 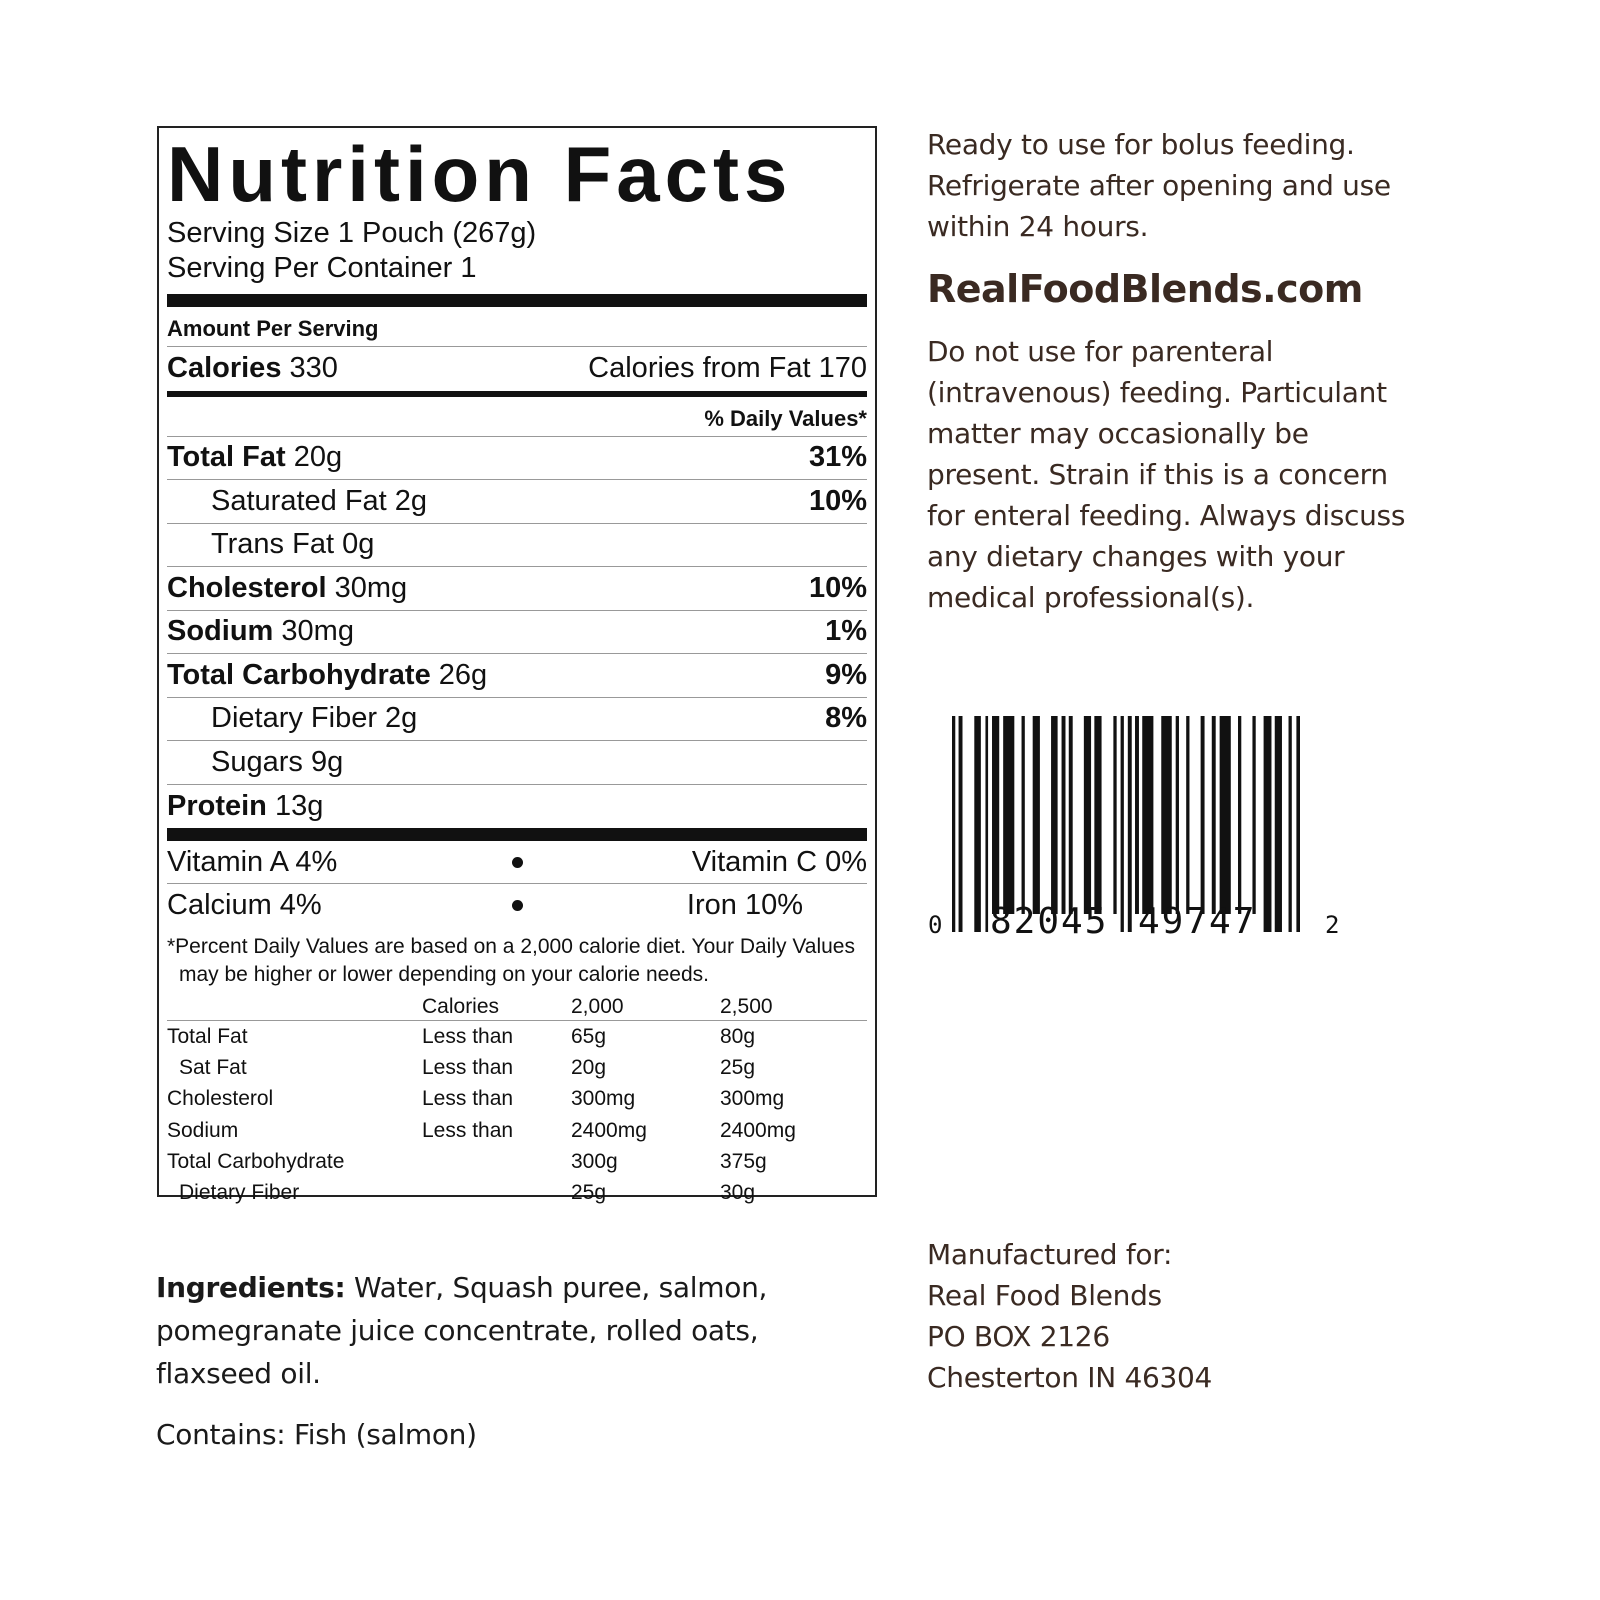 What do you see at coordinates (744, 905) in the screenshot?
I see `vitamin-right: Iron 10%` at bounding box center [744, 905].